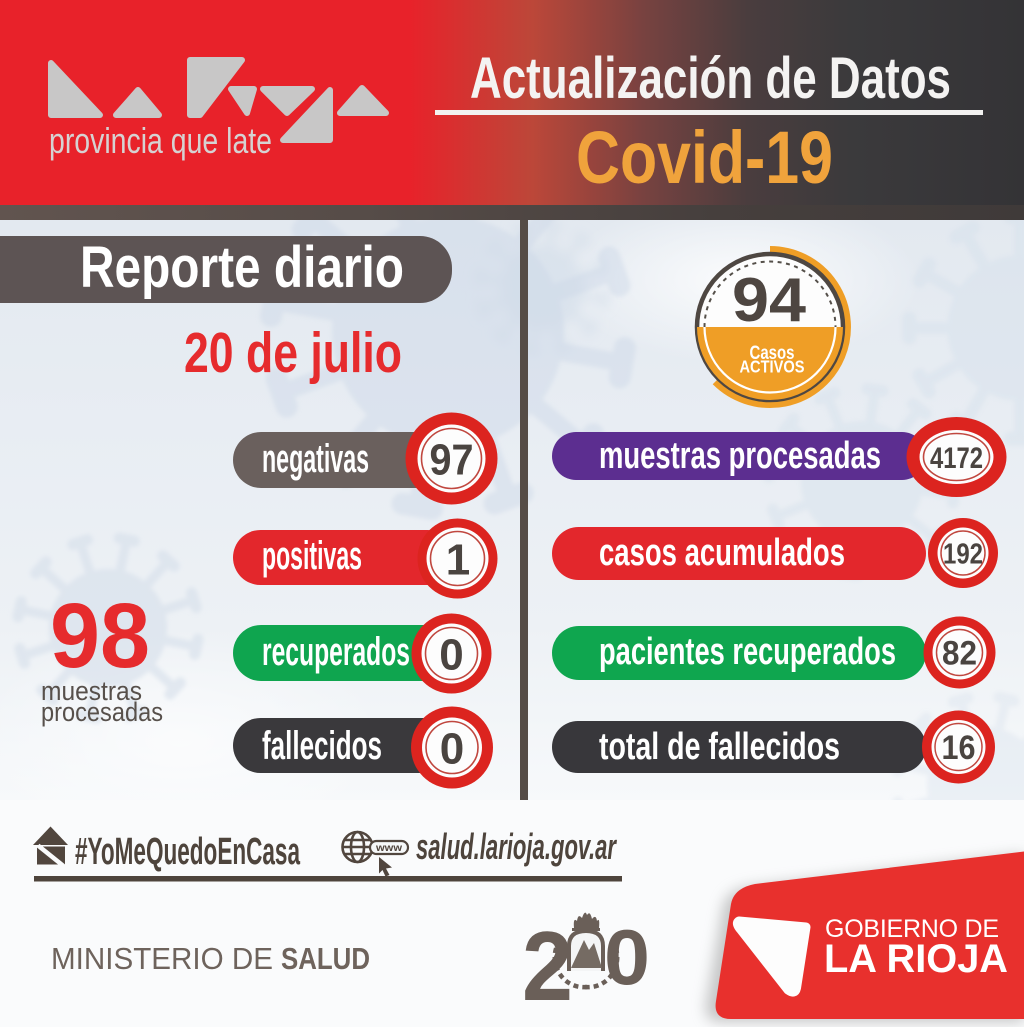 This screenshot has height=1027, width=1024. I want to click on svg-text: negativas, so click(315, 459).